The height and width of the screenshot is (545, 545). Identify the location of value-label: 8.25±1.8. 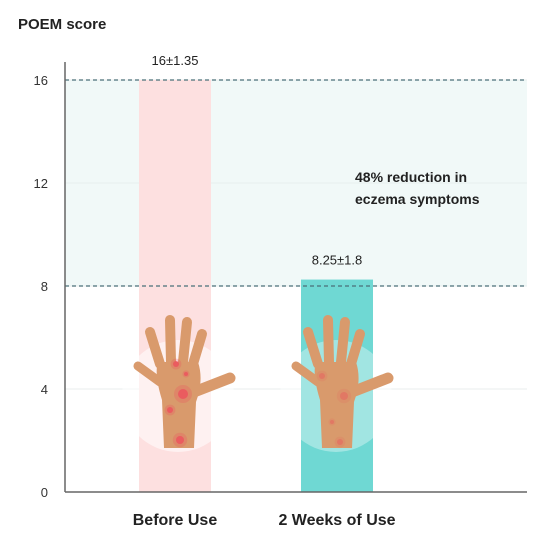
(337, 260).